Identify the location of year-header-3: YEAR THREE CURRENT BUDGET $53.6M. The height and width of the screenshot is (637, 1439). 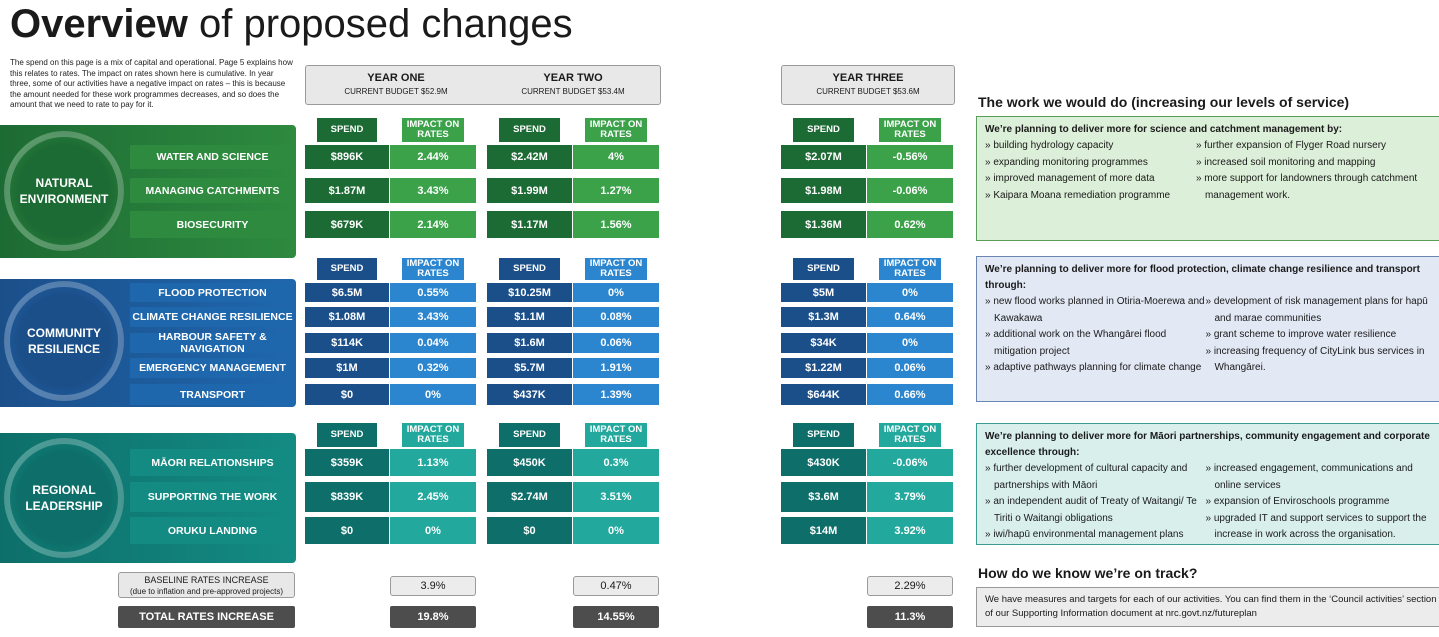
(868, 85).